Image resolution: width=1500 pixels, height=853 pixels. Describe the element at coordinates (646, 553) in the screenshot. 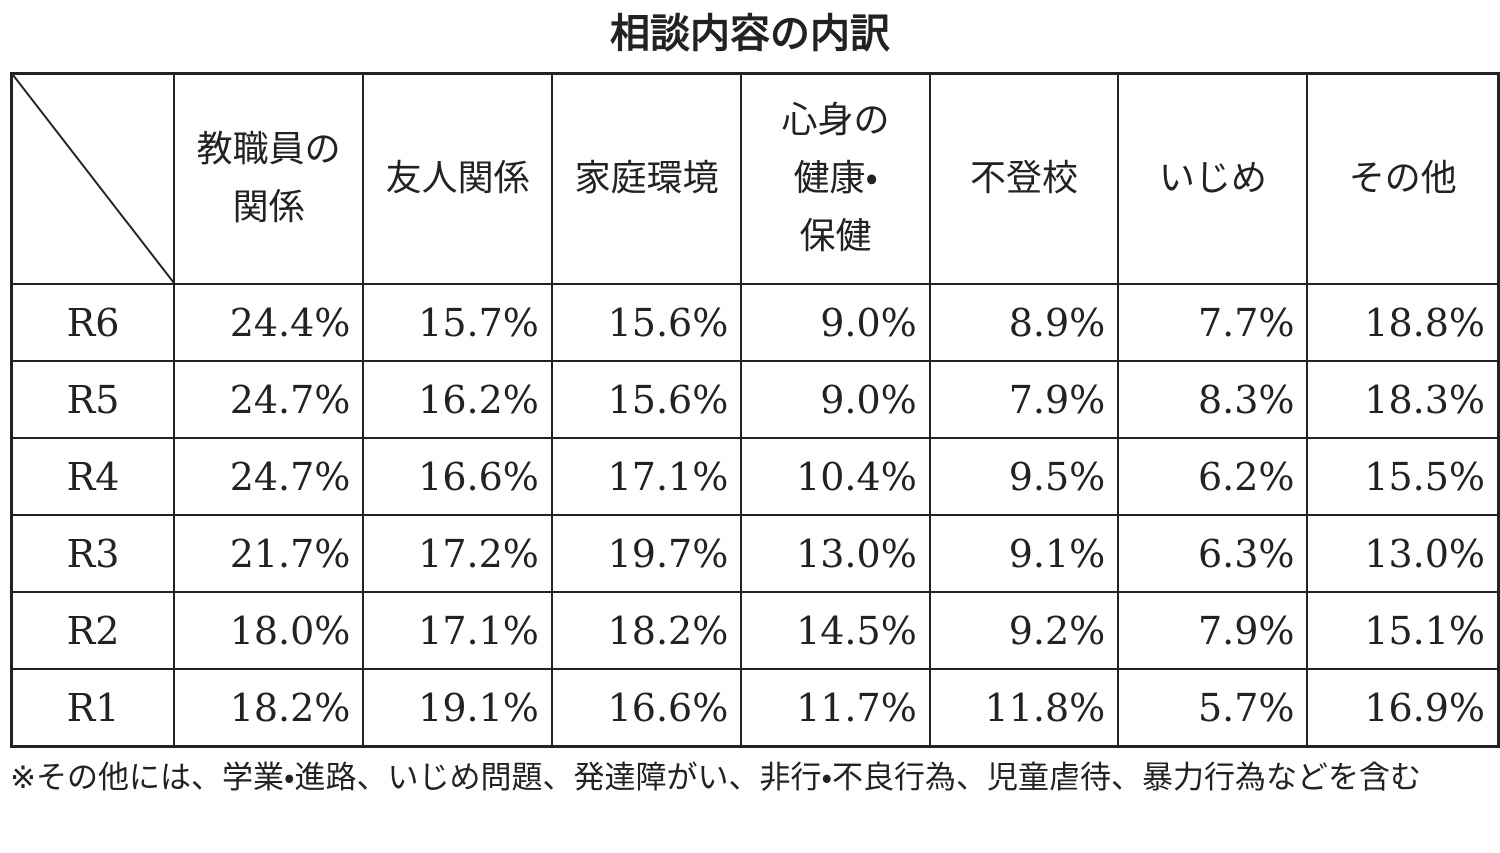

I see `cell: 19.7%` at that location.